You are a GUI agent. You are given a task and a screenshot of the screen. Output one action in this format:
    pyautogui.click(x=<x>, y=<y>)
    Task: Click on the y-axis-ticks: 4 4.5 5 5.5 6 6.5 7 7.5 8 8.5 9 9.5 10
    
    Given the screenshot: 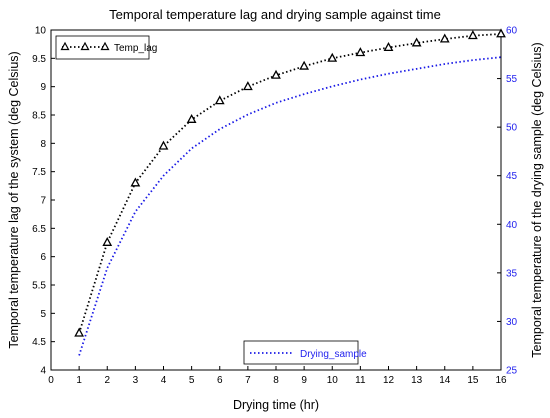 What is the action you would take?
    pyautogui.click(x=43, y=201)
    